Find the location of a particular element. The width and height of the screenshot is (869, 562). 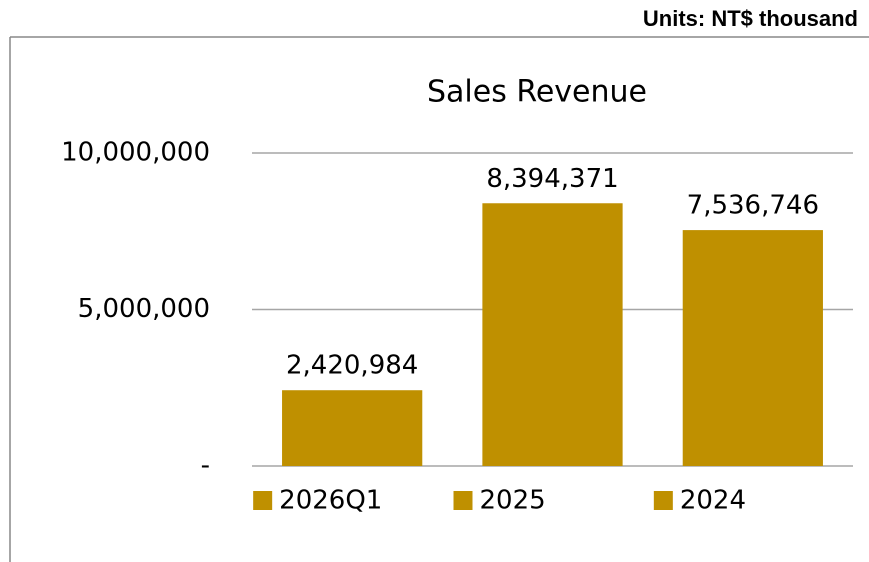

value-label: 7,536,746 is located at coordinates (753, 206).